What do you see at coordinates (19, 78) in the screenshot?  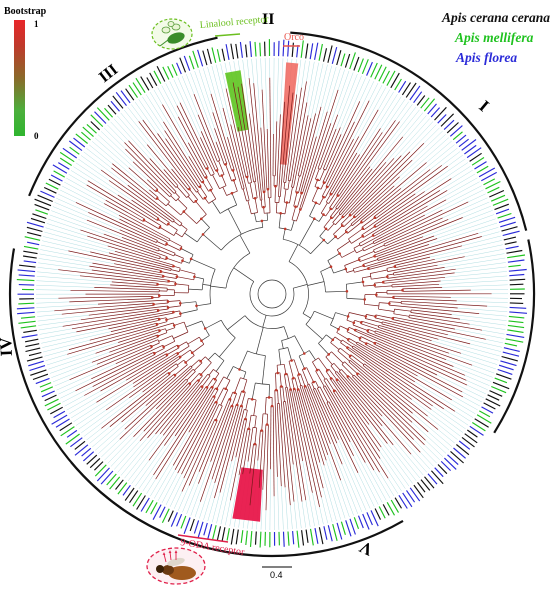 I see `bootstrap-color-bar` at bounding box center [19, 78].